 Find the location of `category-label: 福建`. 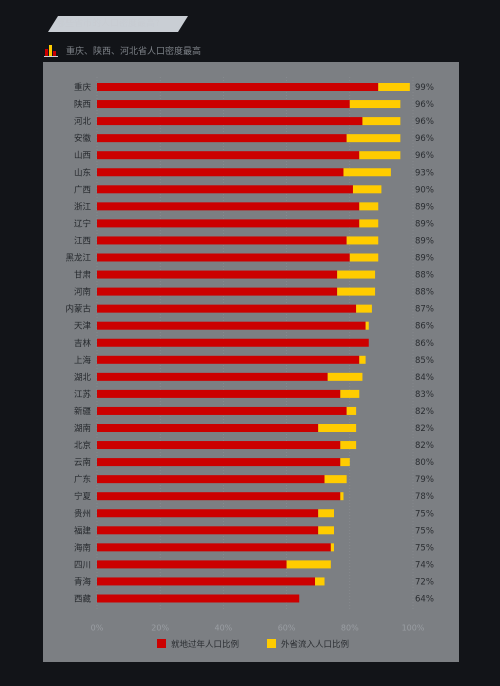

category-label: 福建 is located at coordinates (83, 530).